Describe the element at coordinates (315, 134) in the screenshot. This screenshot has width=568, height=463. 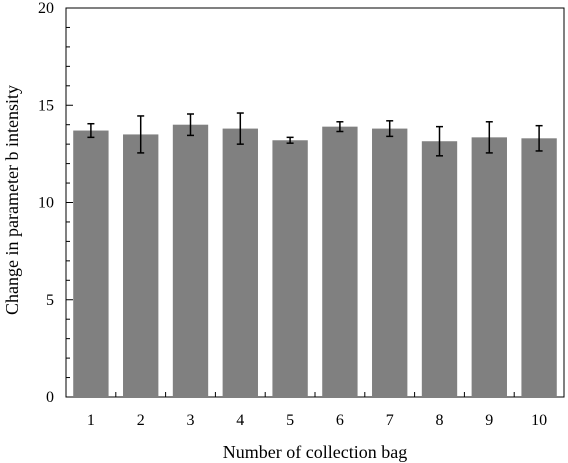
I see `error-bars` at that location.